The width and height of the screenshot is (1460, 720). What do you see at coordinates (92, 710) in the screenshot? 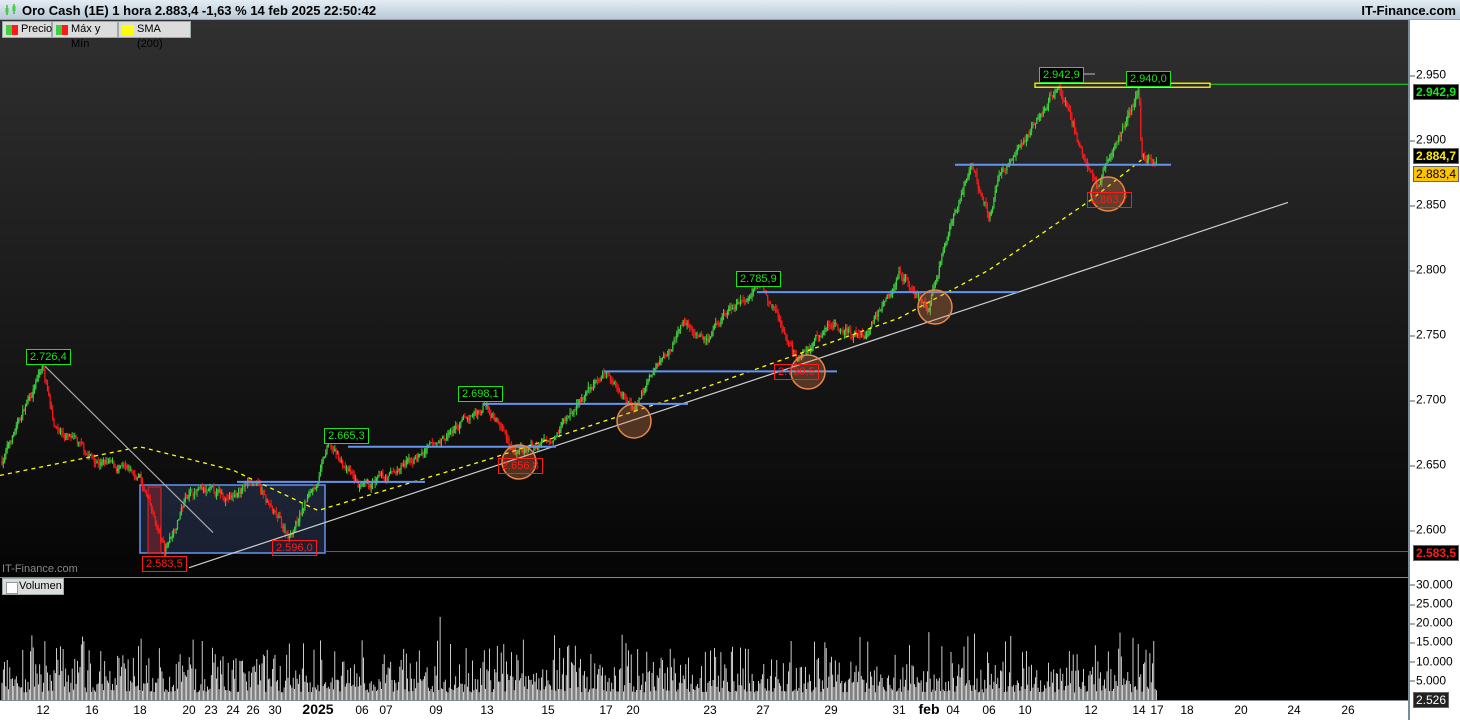
I see `x-tick-label: 16` at bounding box center [92, 710].